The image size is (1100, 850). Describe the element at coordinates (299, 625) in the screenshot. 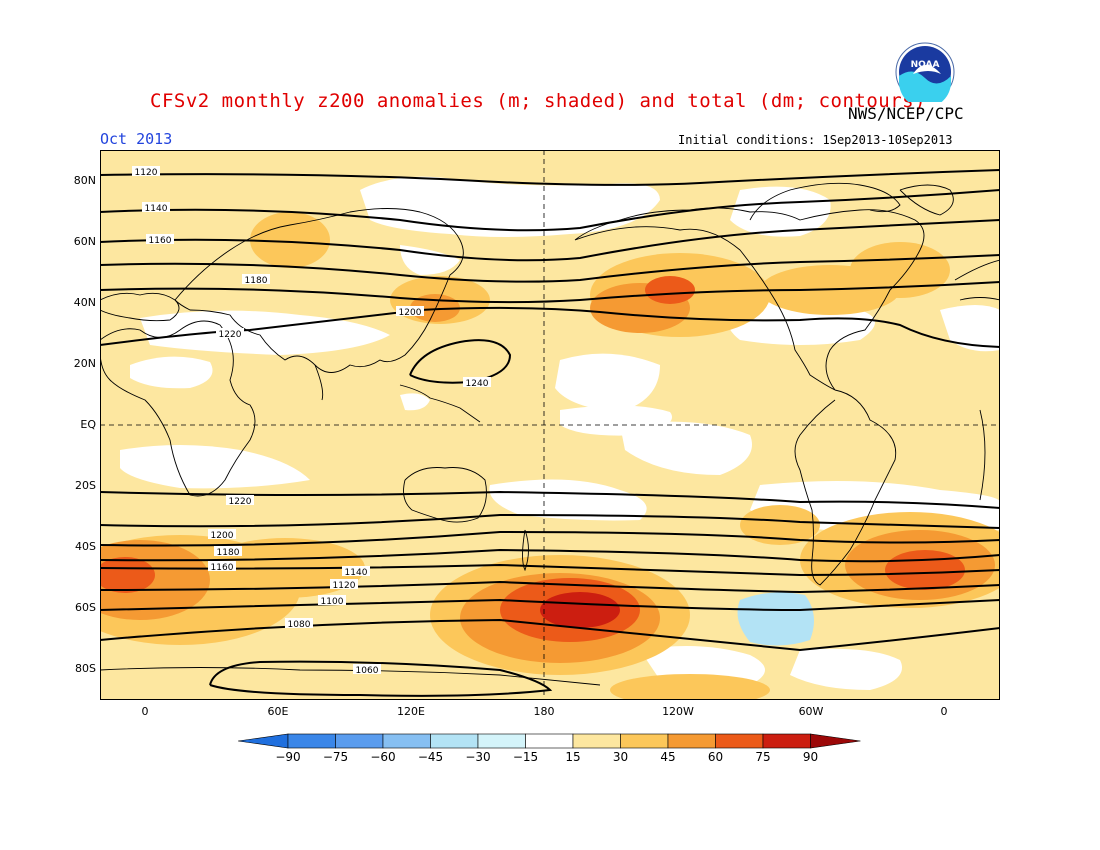

I see `contour-label: 1080` at that location.